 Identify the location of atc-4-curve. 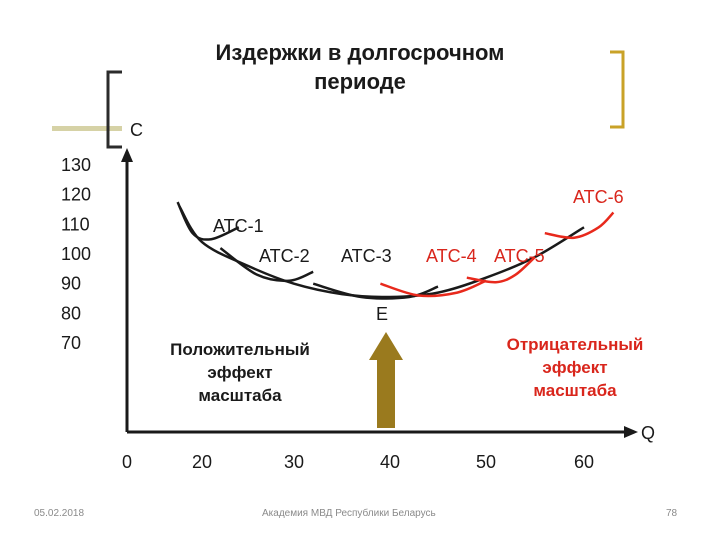
(433, 288).